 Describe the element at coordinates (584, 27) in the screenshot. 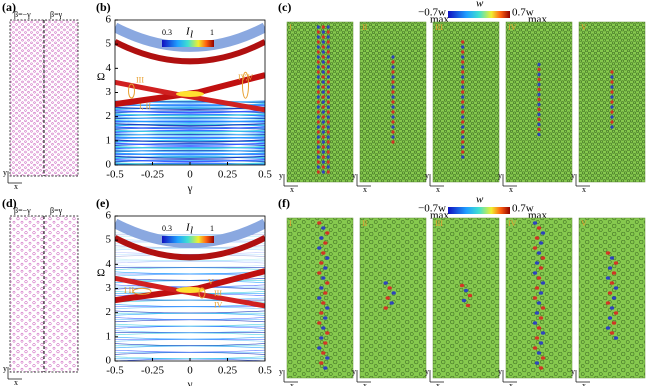

I see `mode-label: V` at that location.